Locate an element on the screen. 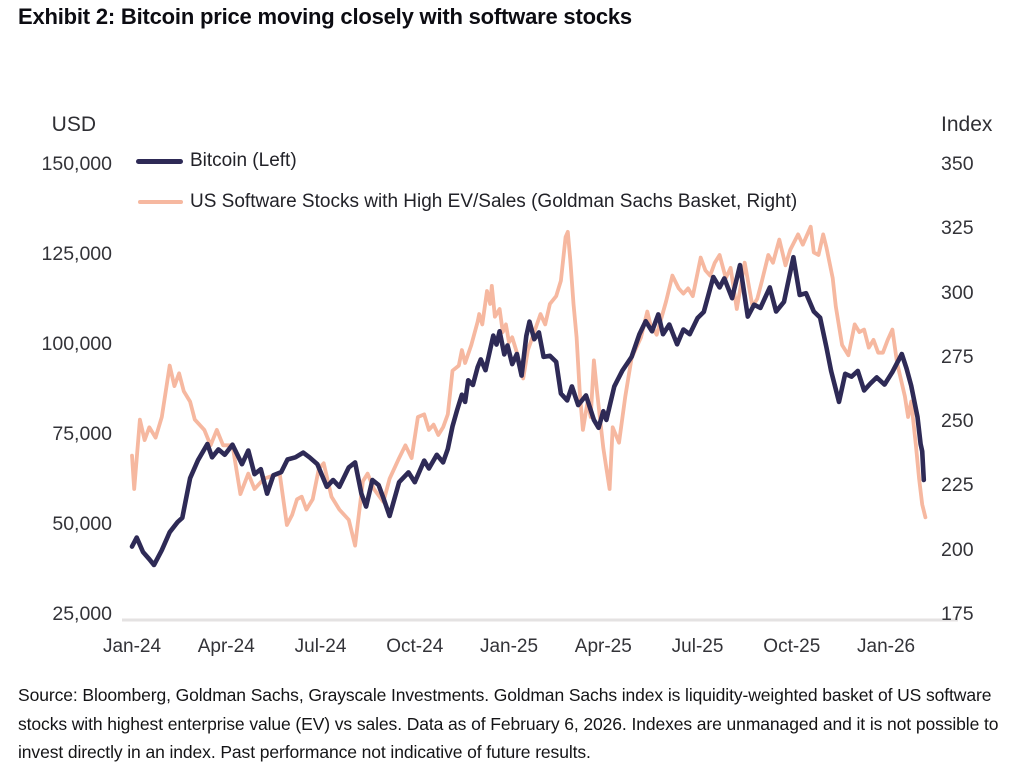 The height and width of the screenshot is (777, 1024). x-axis-tick: Jul-25 is located at coordinates (697, 646).